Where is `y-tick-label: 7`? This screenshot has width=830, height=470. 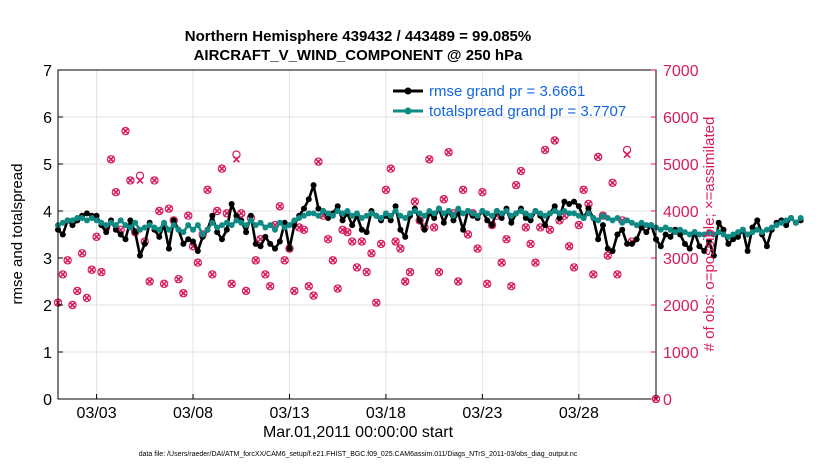 y-tick-label: 7 is located at coordinates (47, 71).